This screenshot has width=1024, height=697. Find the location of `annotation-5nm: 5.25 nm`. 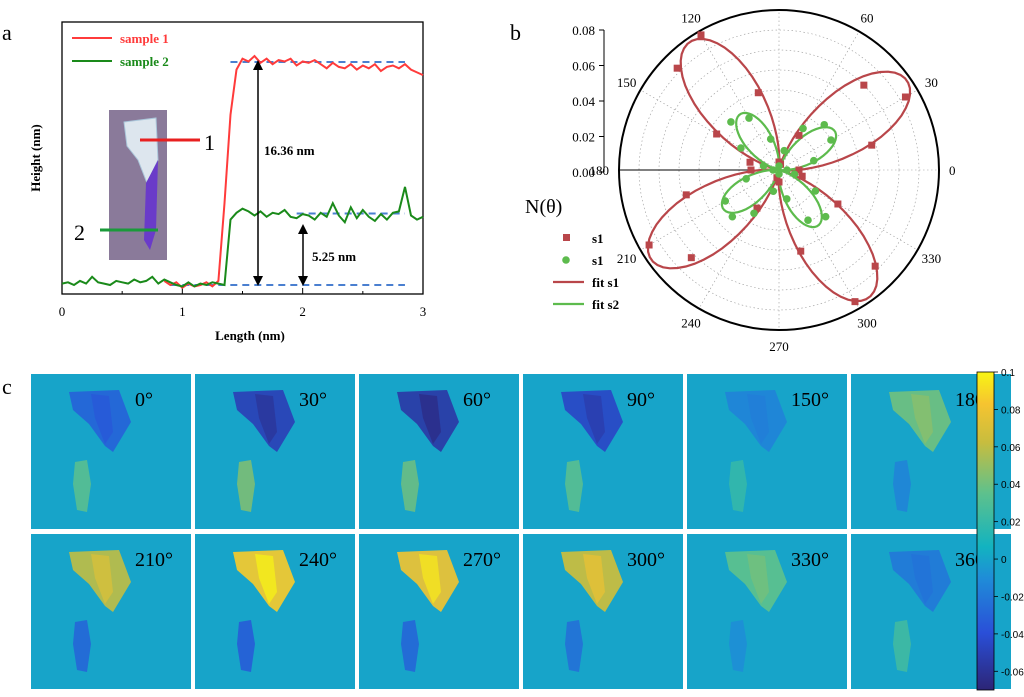

annotation-5nm: 5.25 nm is located at coordinates (334, 256).